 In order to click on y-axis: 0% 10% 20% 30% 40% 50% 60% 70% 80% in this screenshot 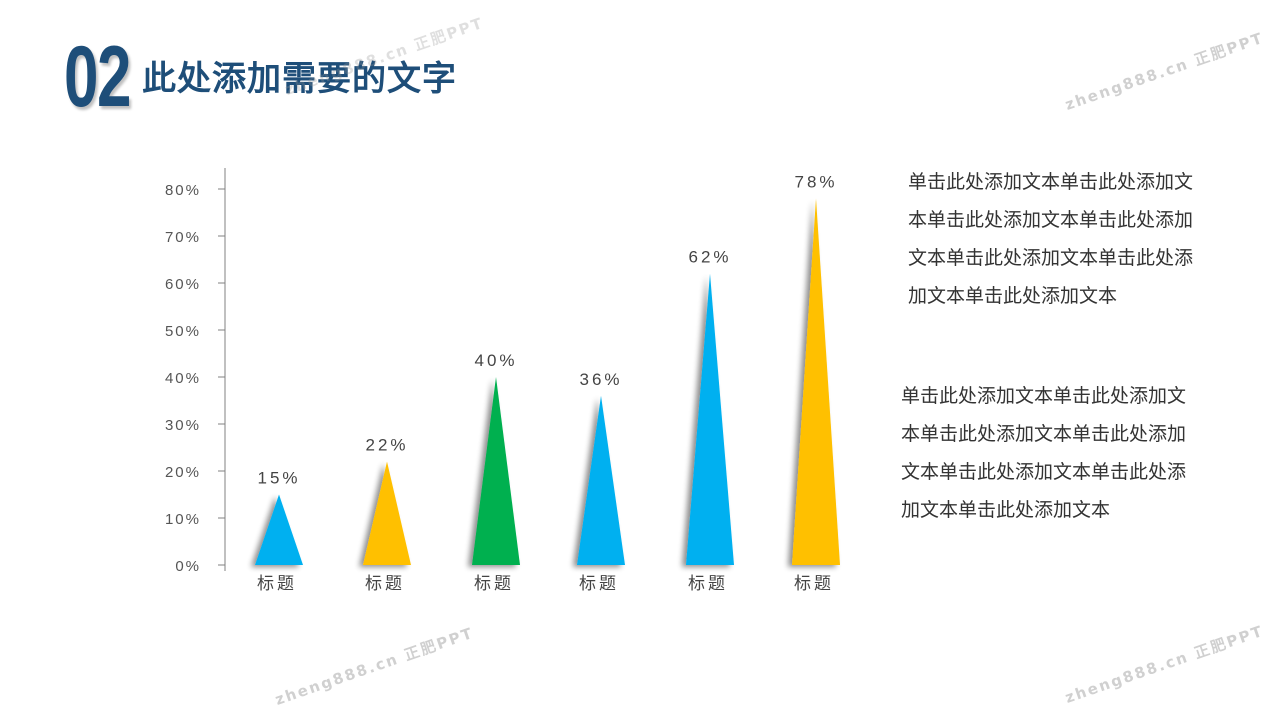, I will do `click(195, 371)`.